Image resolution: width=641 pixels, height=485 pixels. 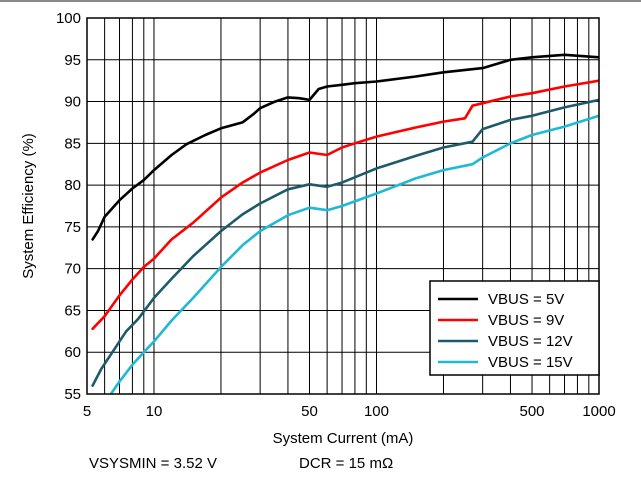 What do you see at coordinates (72, 269) in the screenshot?
I see `y-tick-label: 70` at bounding box center [72, 269].